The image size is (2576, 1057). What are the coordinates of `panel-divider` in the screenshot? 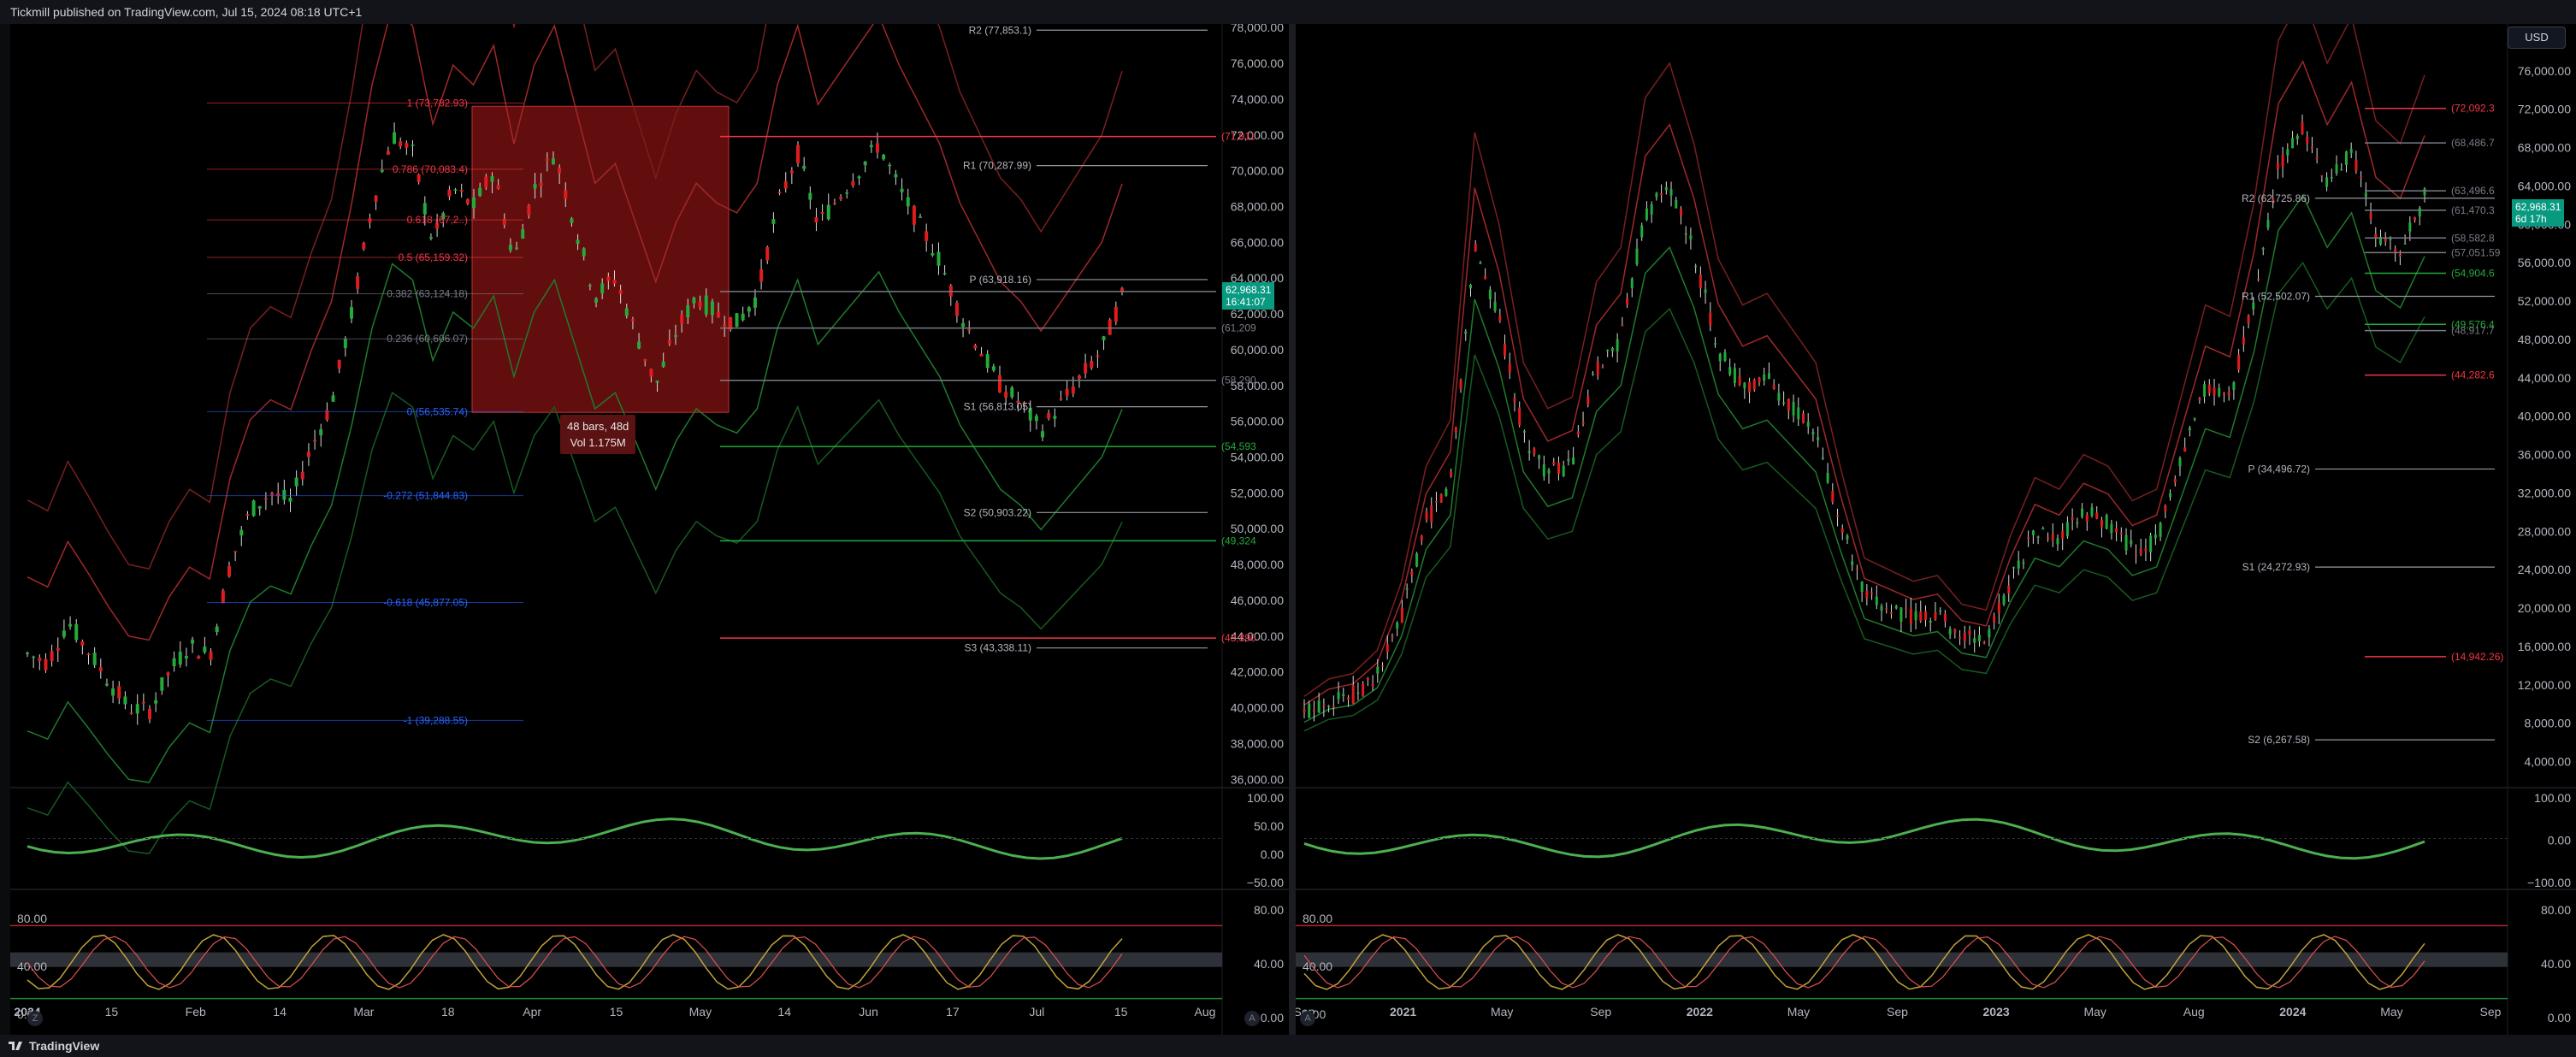 It's located at (1292, 530).